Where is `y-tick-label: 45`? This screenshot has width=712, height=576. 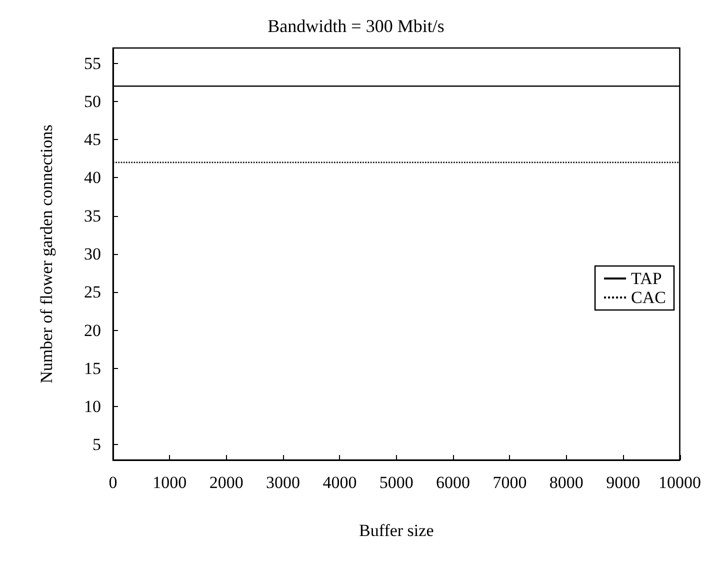 y-tick-label: 45 is located at coordinates (92, 140).